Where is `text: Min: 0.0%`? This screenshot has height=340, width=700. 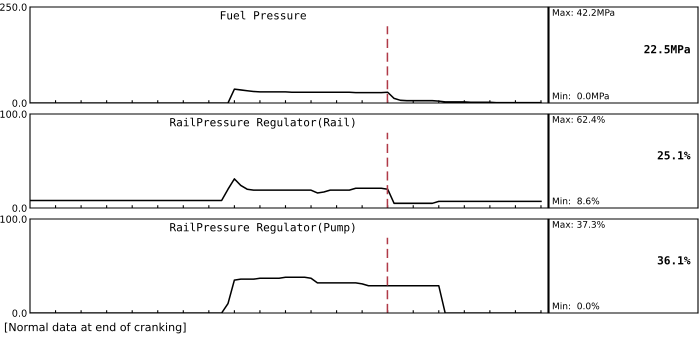
text: Min: 0.0% is located at coordinates (576, 306).